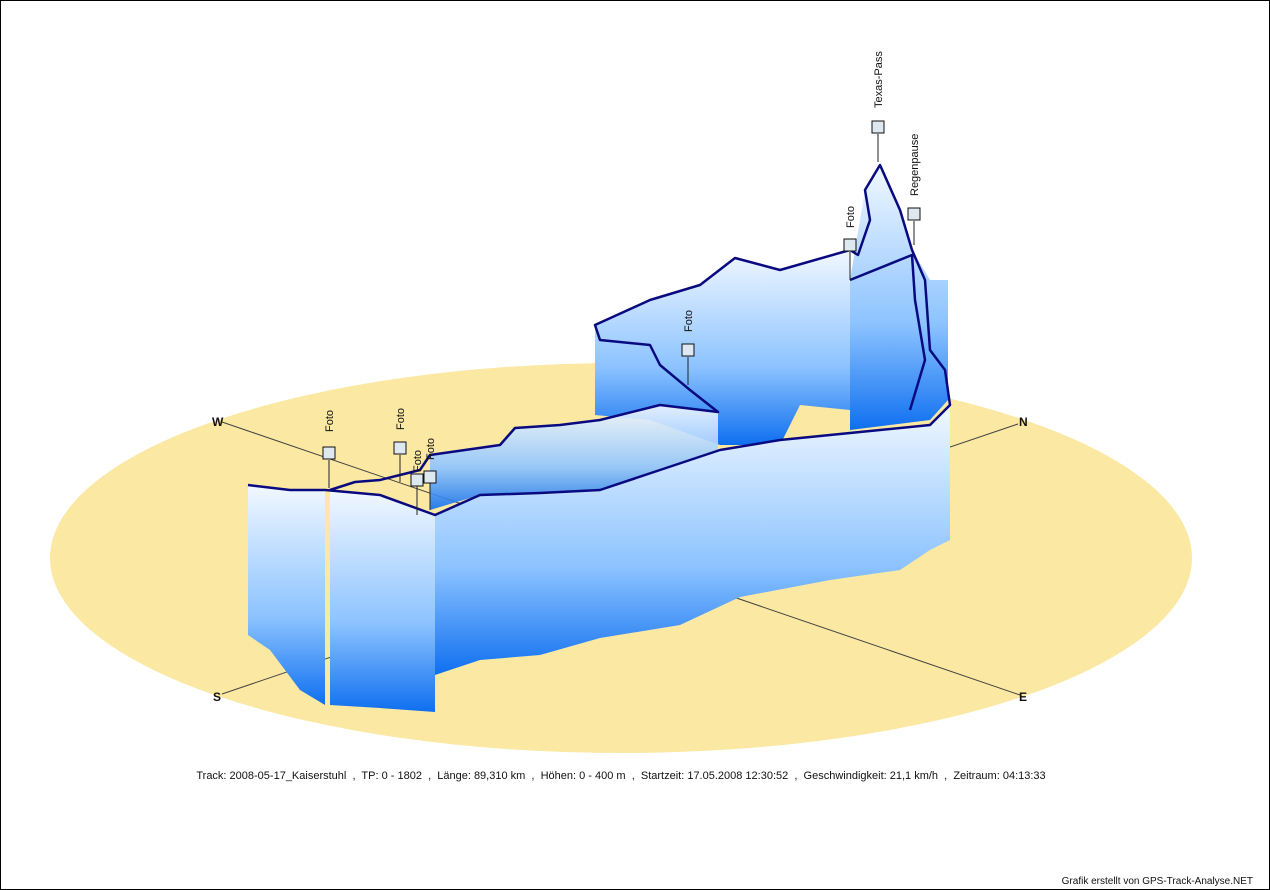 Image resolution: width=1270 pixels, height=890 pixels. Describe the element at coordinates (1023, 697) in the screenshot. I see `compass-e: E` at that location.